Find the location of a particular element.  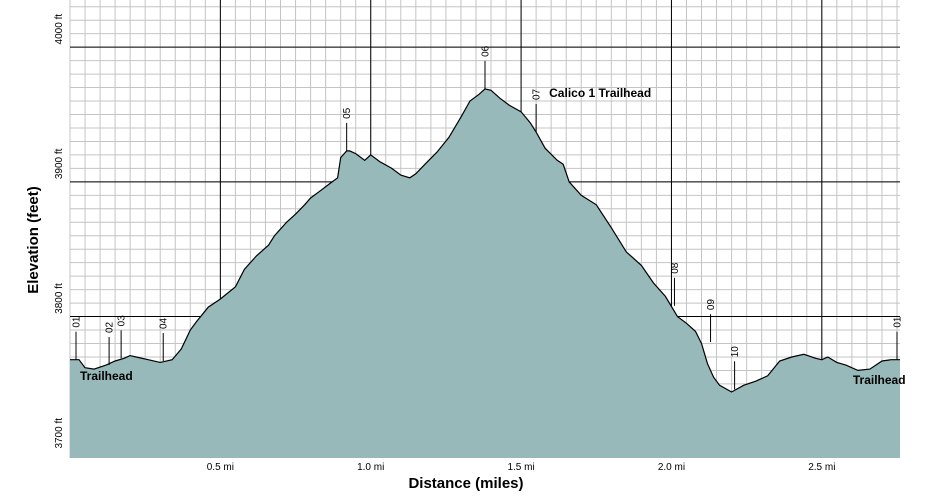

y-axis-title: Elevation (feet) is located at coordinates (33, 240).